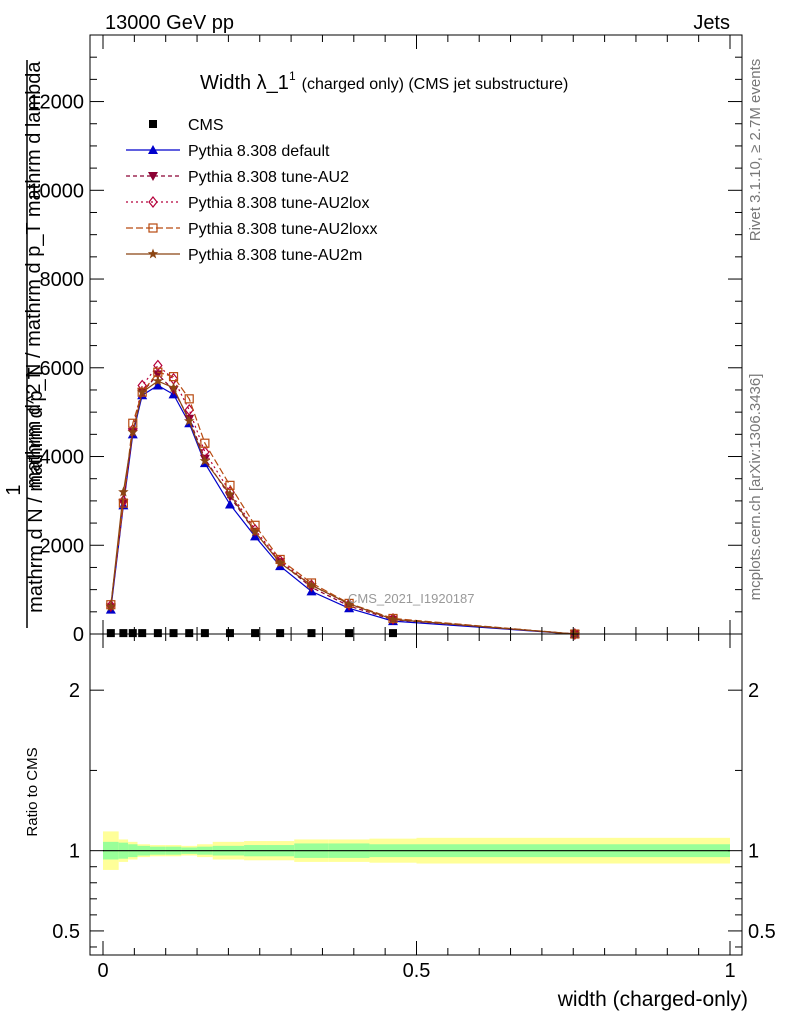  What do you see at coordinates (729, 971) in the screenshot?
I see `x-tick-label: 1` at bounding box center [729, 971].